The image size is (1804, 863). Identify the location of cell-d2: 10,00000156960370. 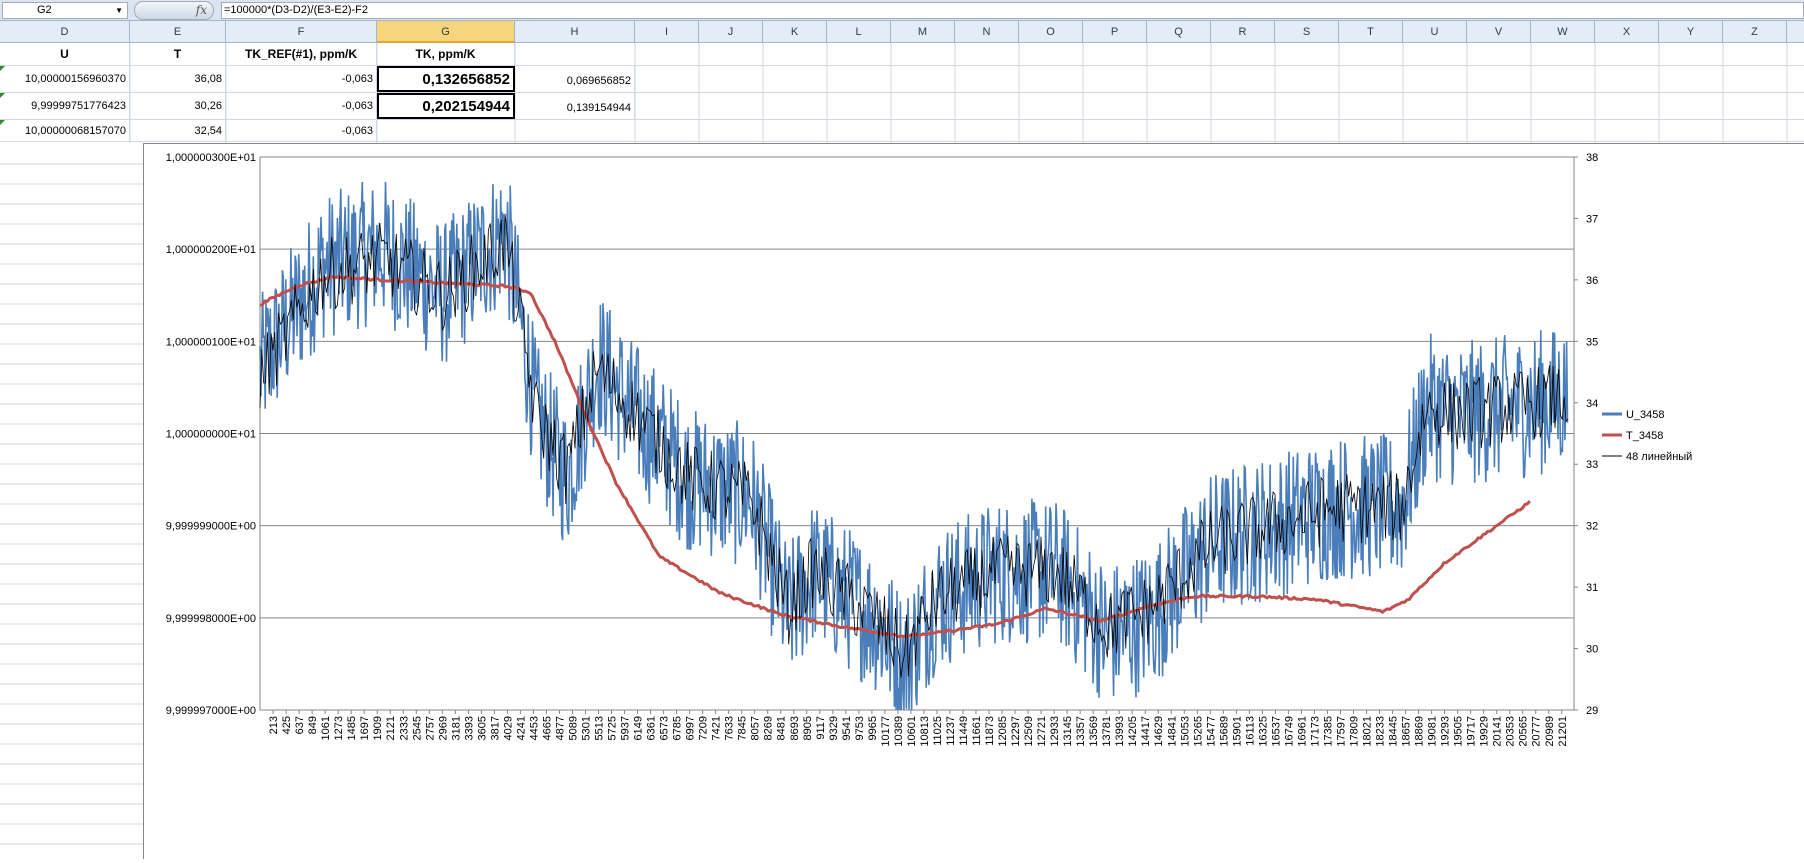
(65, 79).